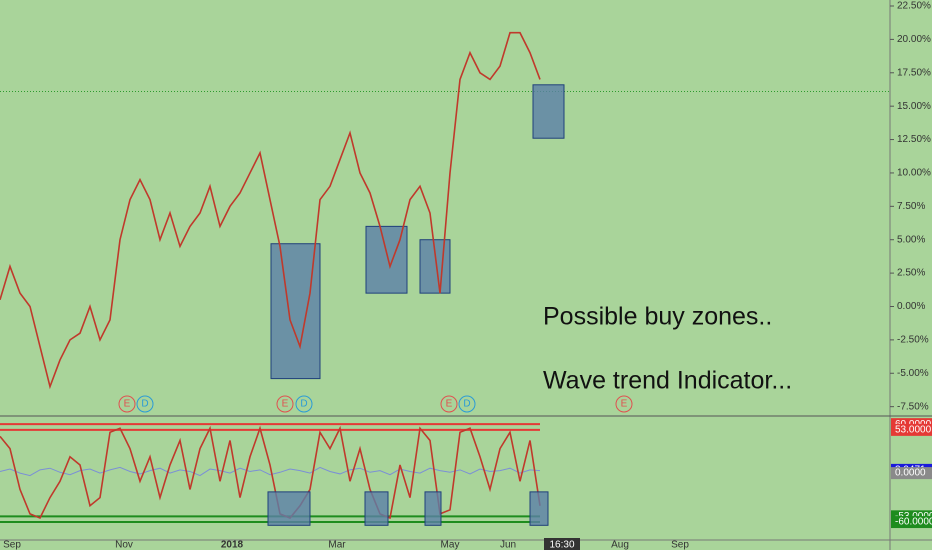 Image resolution: width=932 pixels, height=550 pixels. I want to click on y-tick-label: 2.50%, so click(911, 273).